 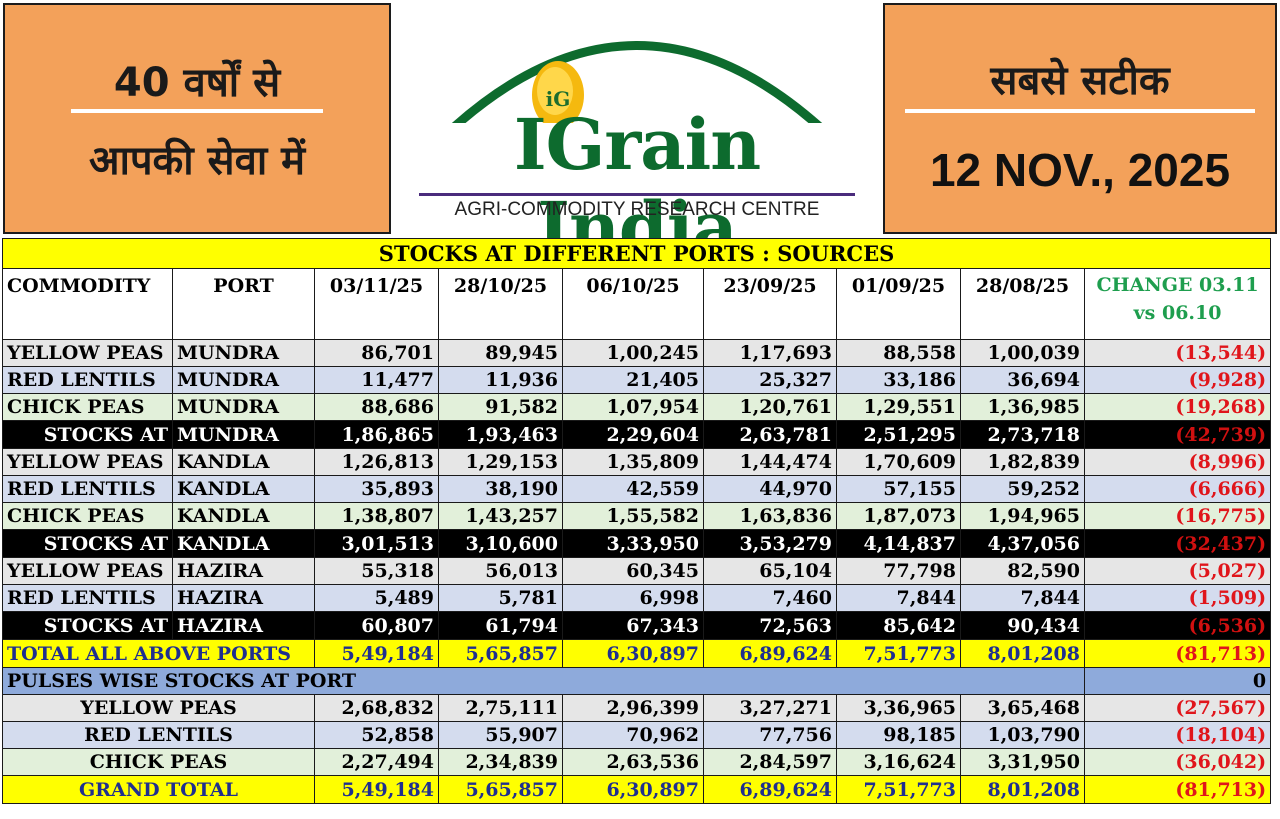 What do you see at coordinates (376, 762) in the screenshot?
I see `stock-value-cell: 2,27,494` at bounding box center [376, 762].